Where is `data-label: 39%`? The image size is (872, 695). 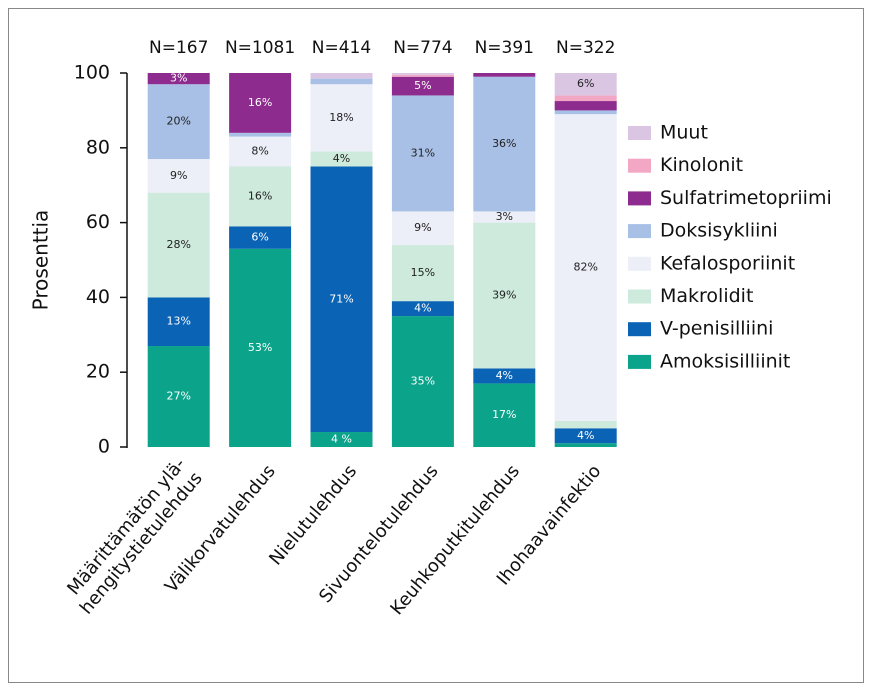 data-label: 39% is located at coordinates (504, 295).